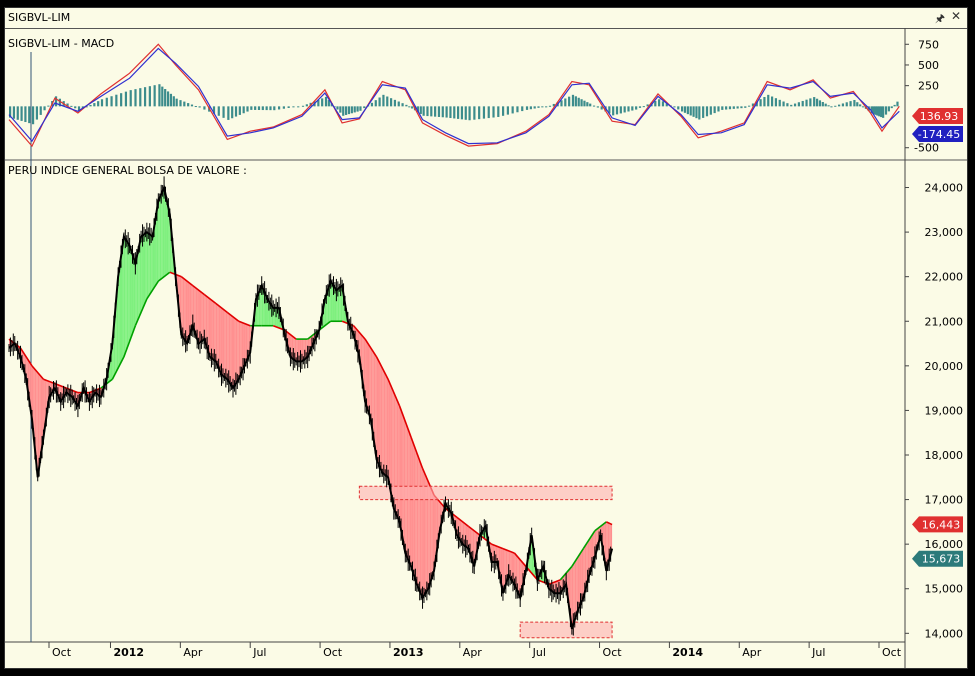 The height and width of the screenshot is (676, 975). What do you see at coordinates (486, 18) in the screenshot?
I see `window-titlebar: SIGBVL-LIM 🖈 ✕` at bounding box center [486, 18].